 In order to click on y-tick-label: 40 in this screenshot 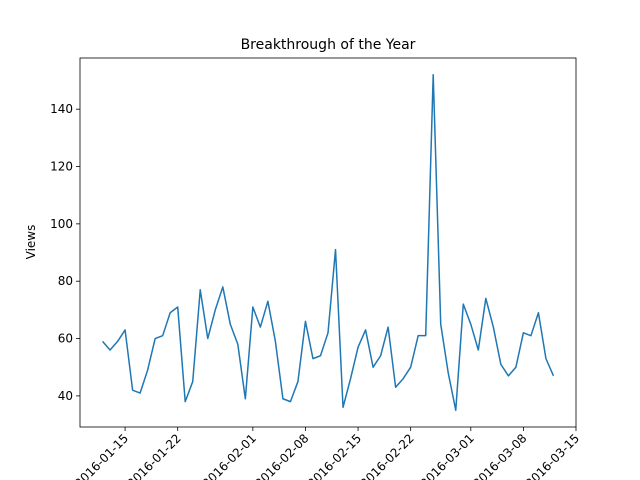, I will do `click(65, 396)`.